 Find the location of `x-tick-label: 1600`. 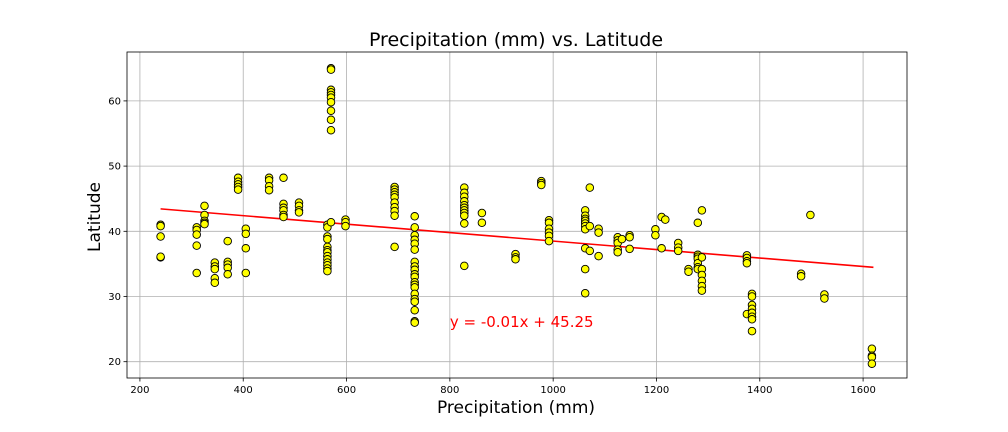

x-tick-label: 1600 is located at coordinates (862, 390).